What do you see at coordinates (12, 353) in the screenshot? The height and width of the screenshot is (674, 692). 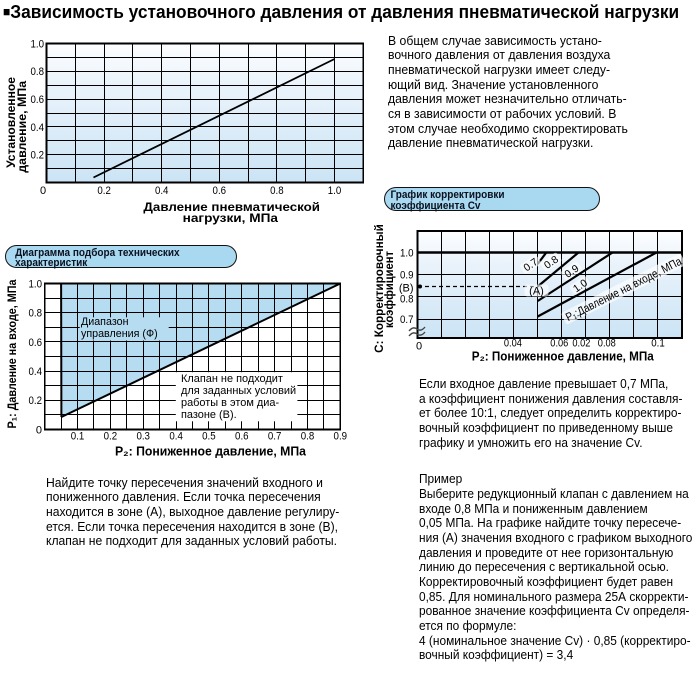 I see `svg-text: P₁: Давление на входе, МПа` at bounding box center [12, 353].